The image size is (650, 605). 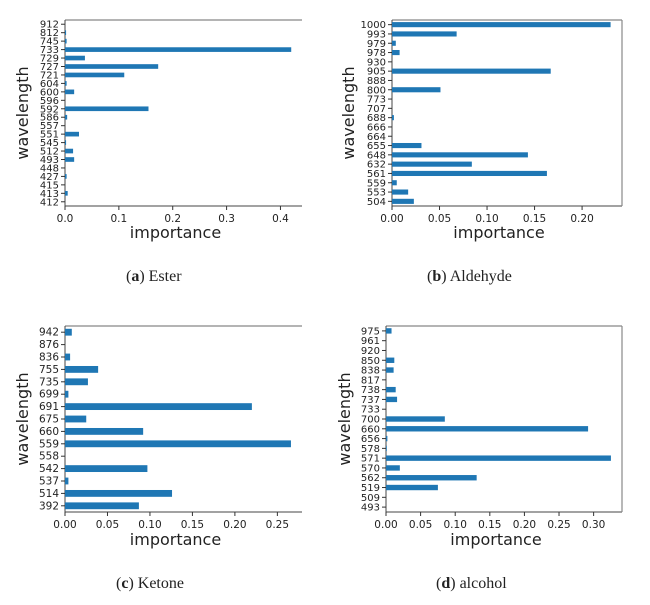 What do you see at coordinates (370, 380) in the screenshot?
I see `y-tick-label: 817` at bounding box center [370, 380].